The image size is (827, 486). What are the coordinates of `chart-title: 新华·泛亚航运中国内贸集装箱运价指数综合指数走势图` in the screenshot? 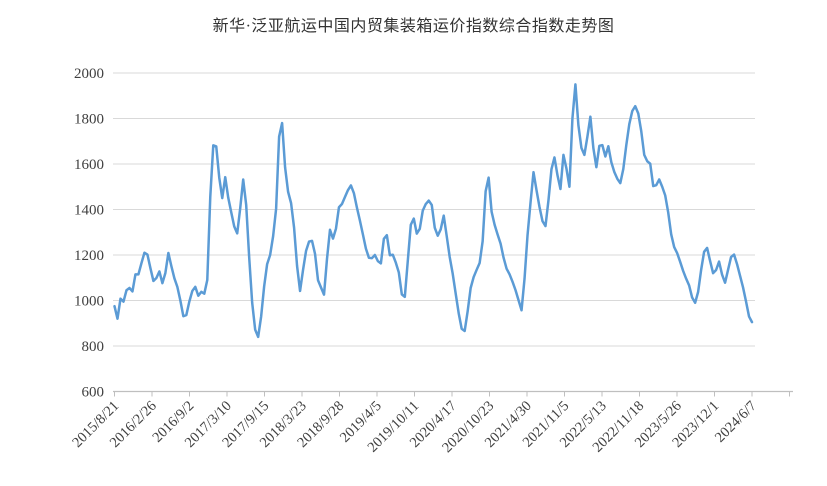 It's located at (413, 26).